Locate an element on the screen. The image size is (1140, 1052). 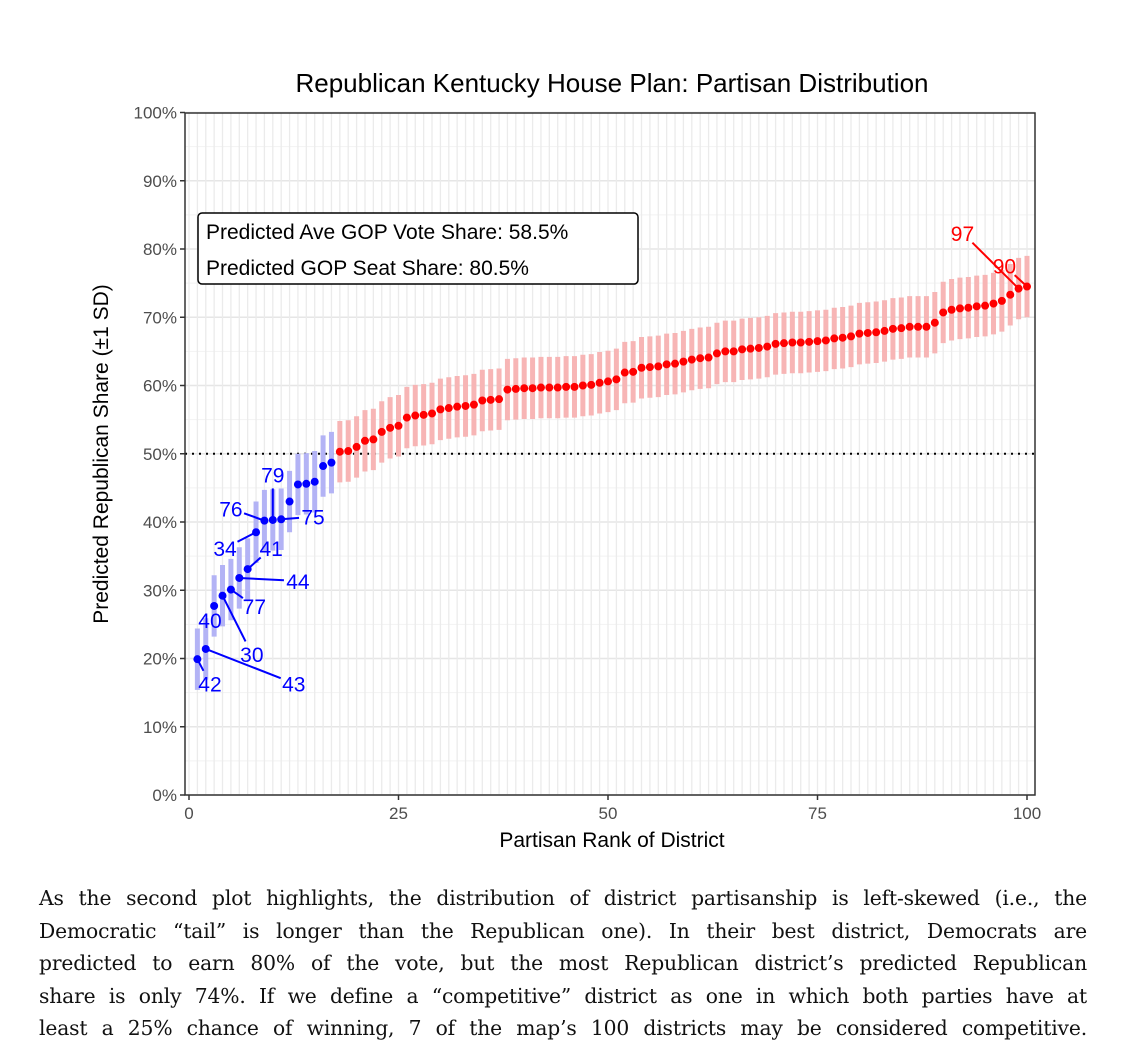
x-axis-label: Partisan Rank of District is located at coordinates (611, 840).